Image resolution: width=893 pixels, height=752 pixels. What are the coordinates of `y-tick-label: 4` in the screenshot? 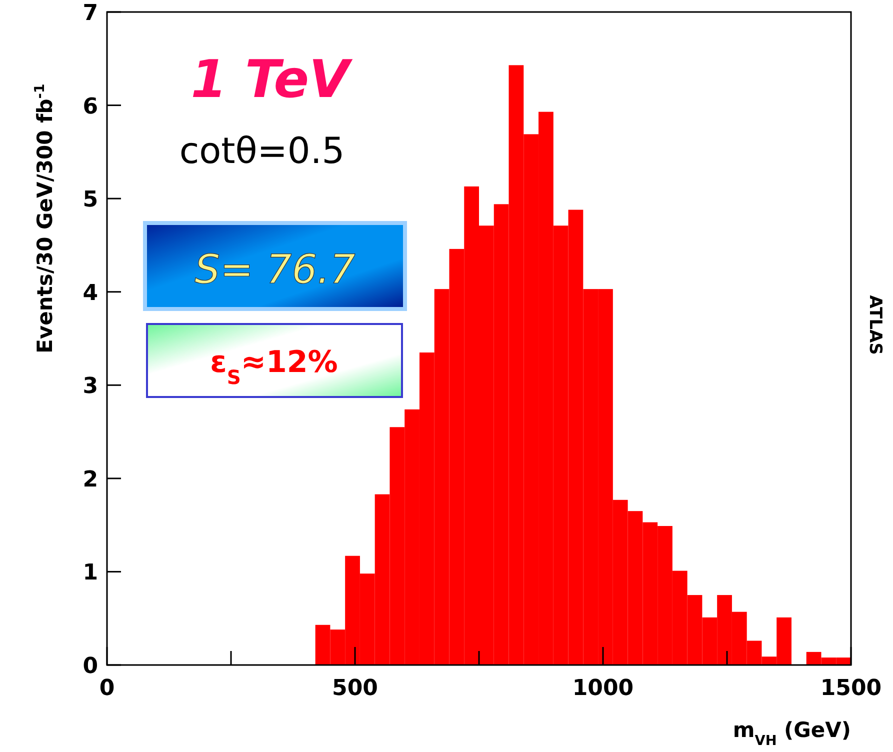 It's located at (90, 293).